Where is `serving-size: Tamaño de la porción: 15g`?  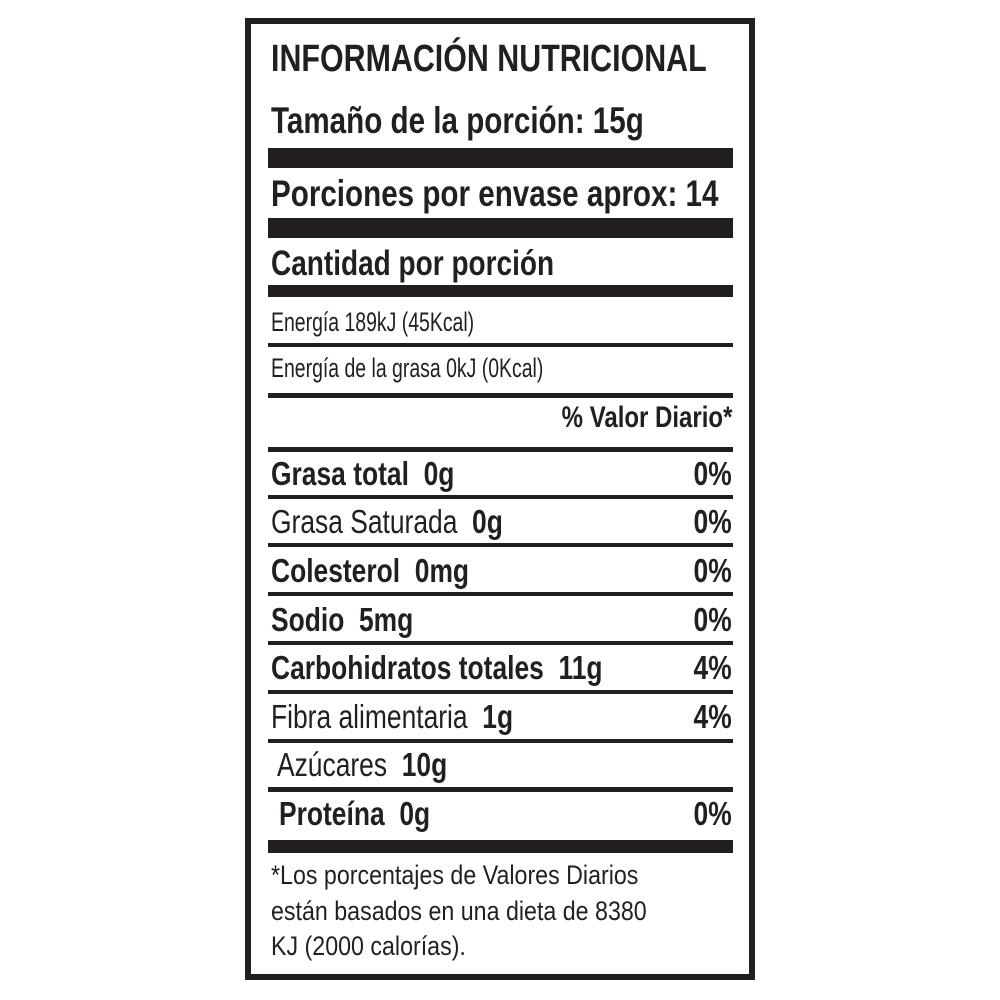 serving-size: Tamaño de la porción: 15g is located at coordinates (457, 120).